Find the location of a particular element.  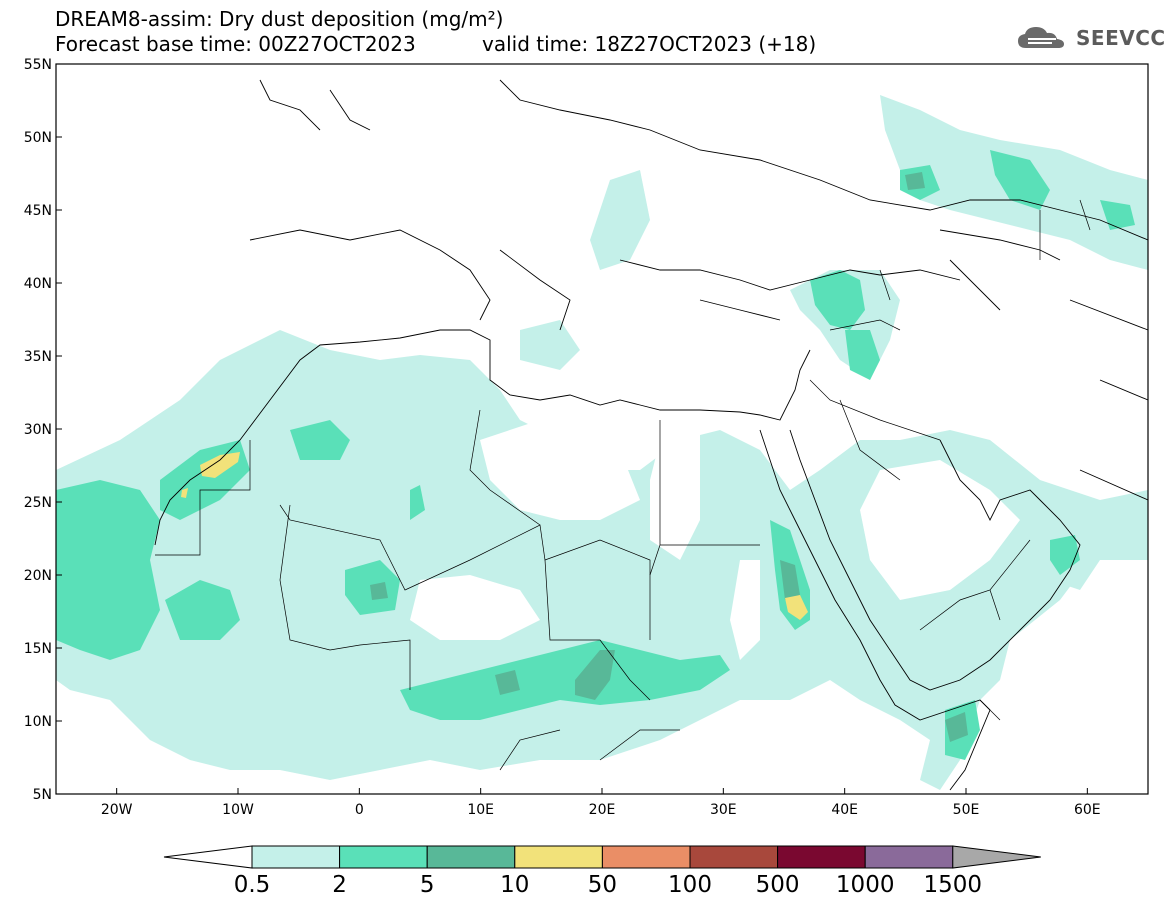

lon-tick-label: 20W is located at coordinates (117, 810).